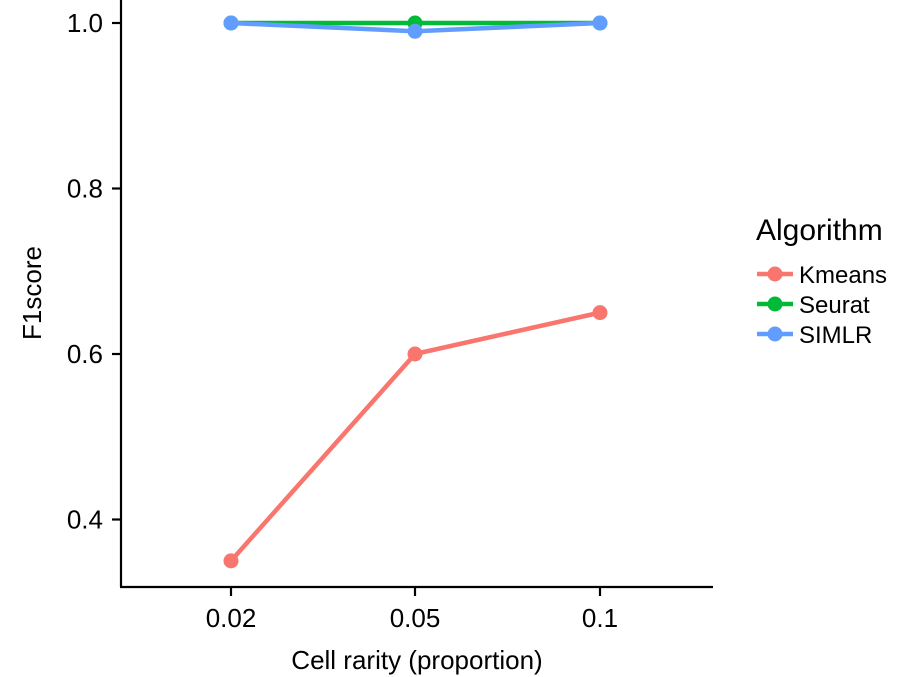 Image resolution: width=924 pixels, height=677 pixels. Describe the element at coordinates (834, 305) in the screenshot. I see `legend-label: Seurat` at that location.